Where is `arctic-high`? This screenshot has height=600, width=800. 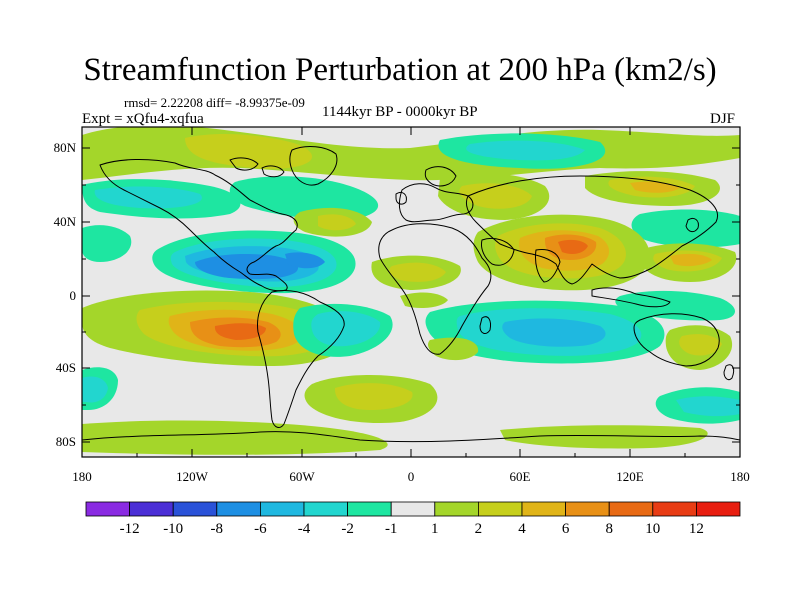
arctic-high is located at coordinates (249, 151).